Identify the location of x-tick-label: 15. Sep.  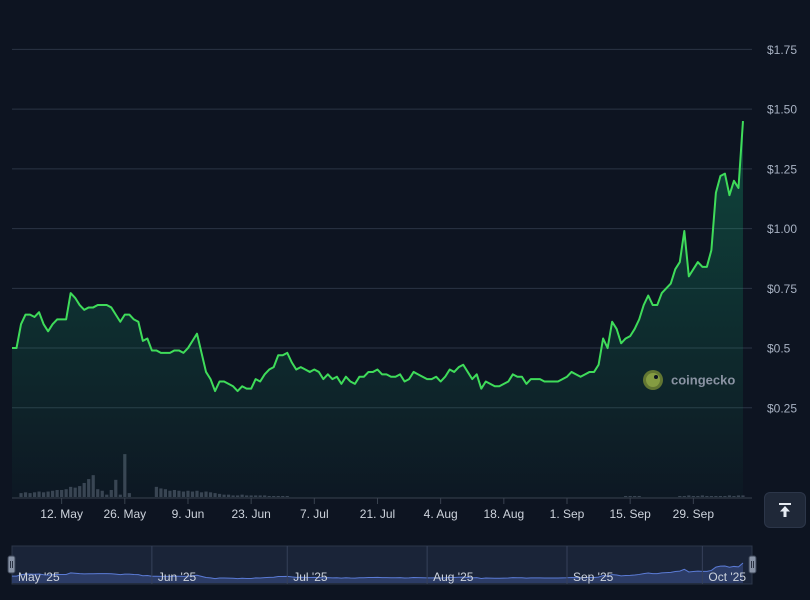
(630, 514).